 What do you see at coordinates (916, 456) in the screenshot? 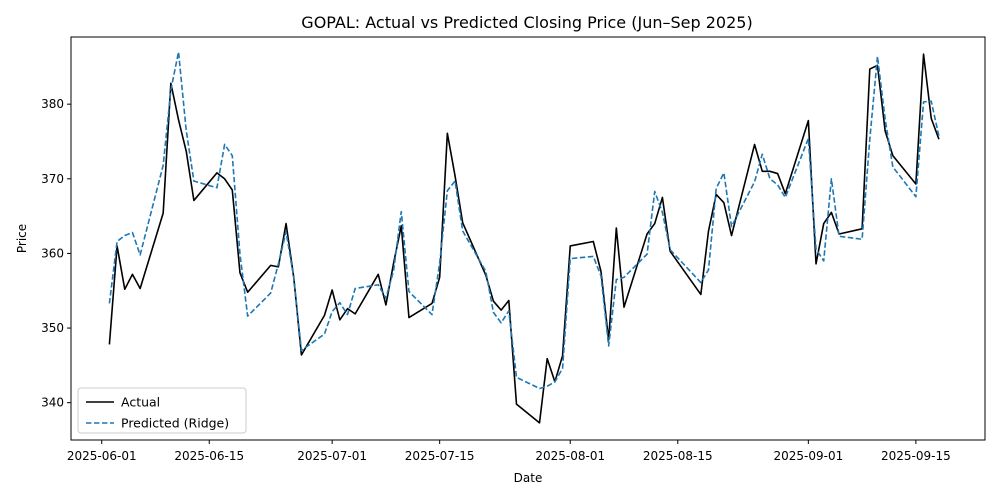
I see `x-tick-label: 2025-09-15` at bounding box center [916, 456].